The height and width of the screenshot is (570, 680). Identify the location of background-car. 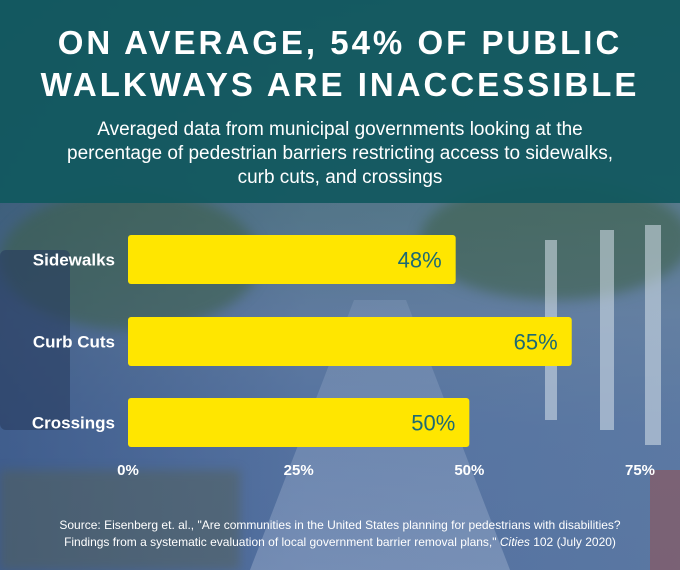
(35, 340).